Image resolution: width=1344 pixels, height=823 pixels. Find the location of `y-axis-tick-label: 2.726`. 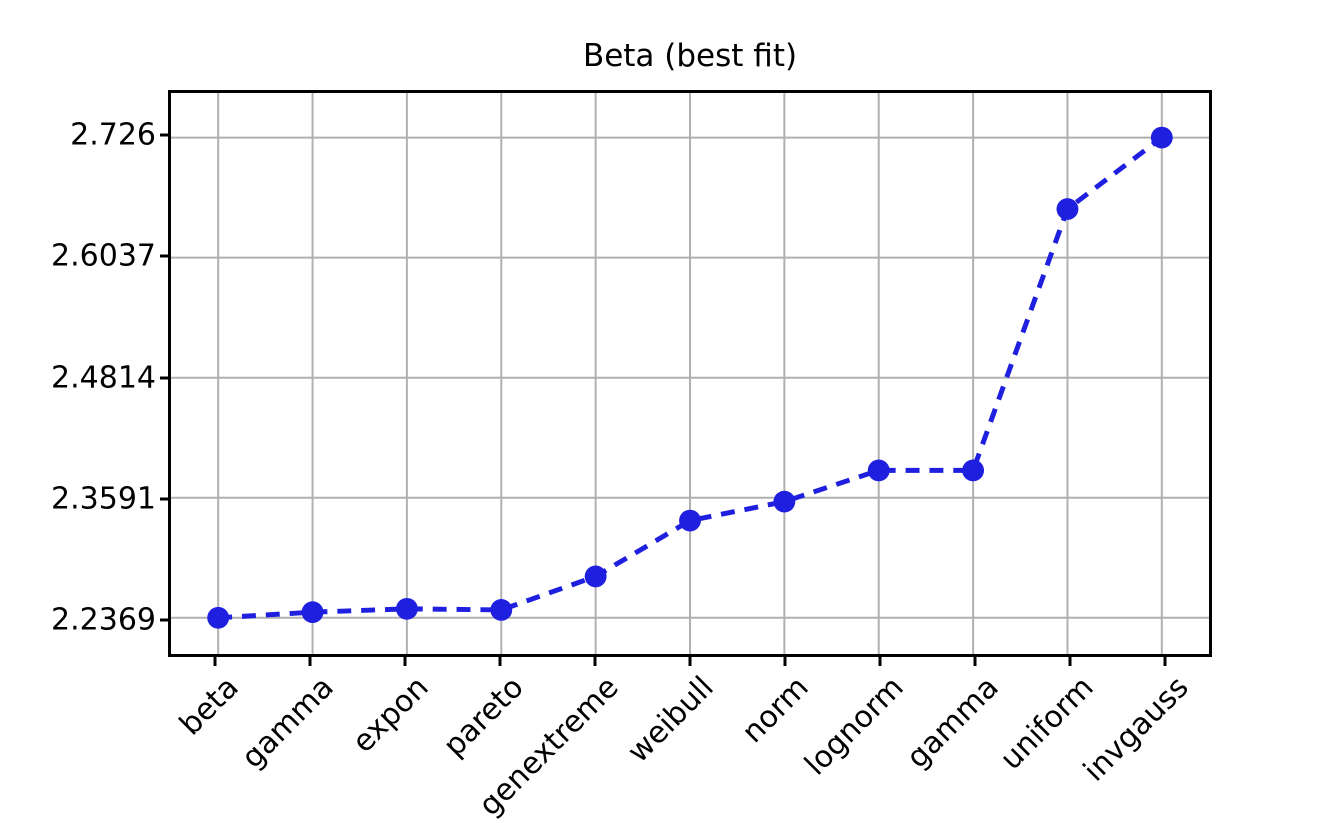

y-axis-tick-label: 2.726 is located at coordinates (113, 135).